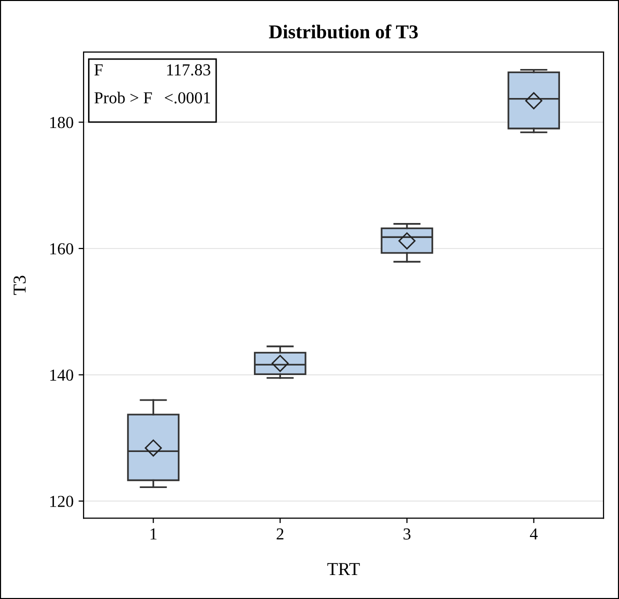  I want to click on y-tick-label: 140, so click(62, 375).